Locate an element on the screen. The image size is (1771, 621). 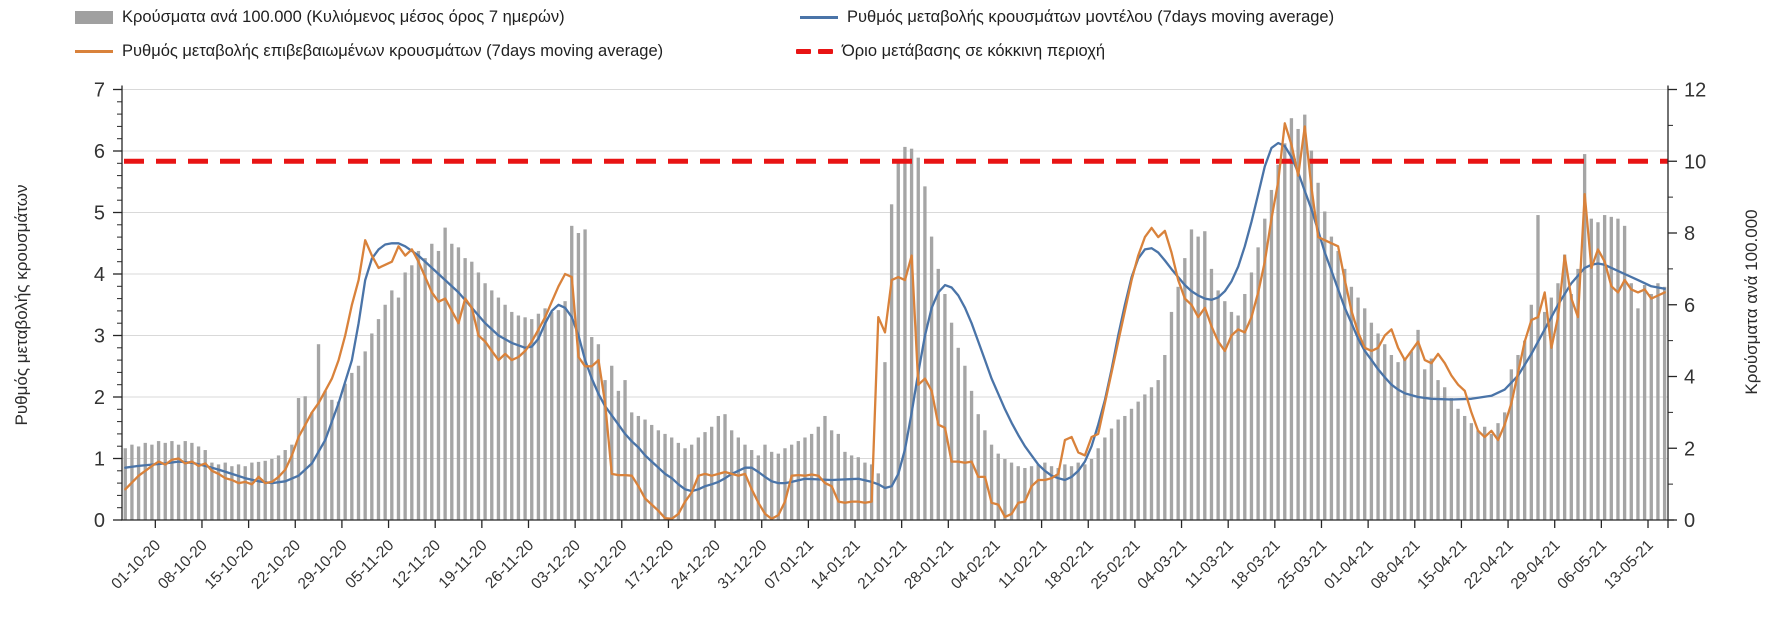
x-axis-date-label: 01-10-20 is located at coordinates (136, 565).